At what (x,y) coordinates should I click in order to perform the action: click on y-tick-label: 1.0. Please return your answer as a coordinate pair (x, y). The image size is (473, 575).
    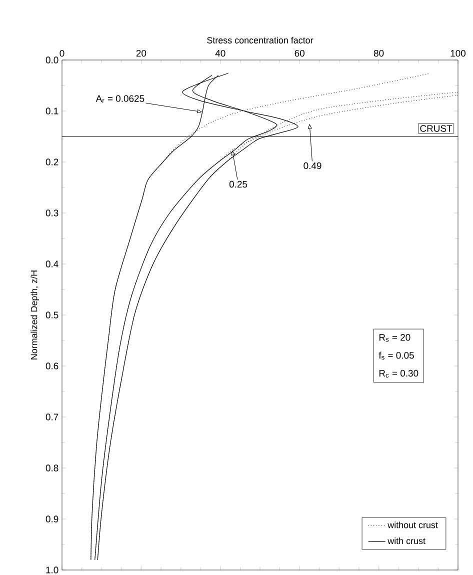
    Looking at the image, I should click on (52, 570).